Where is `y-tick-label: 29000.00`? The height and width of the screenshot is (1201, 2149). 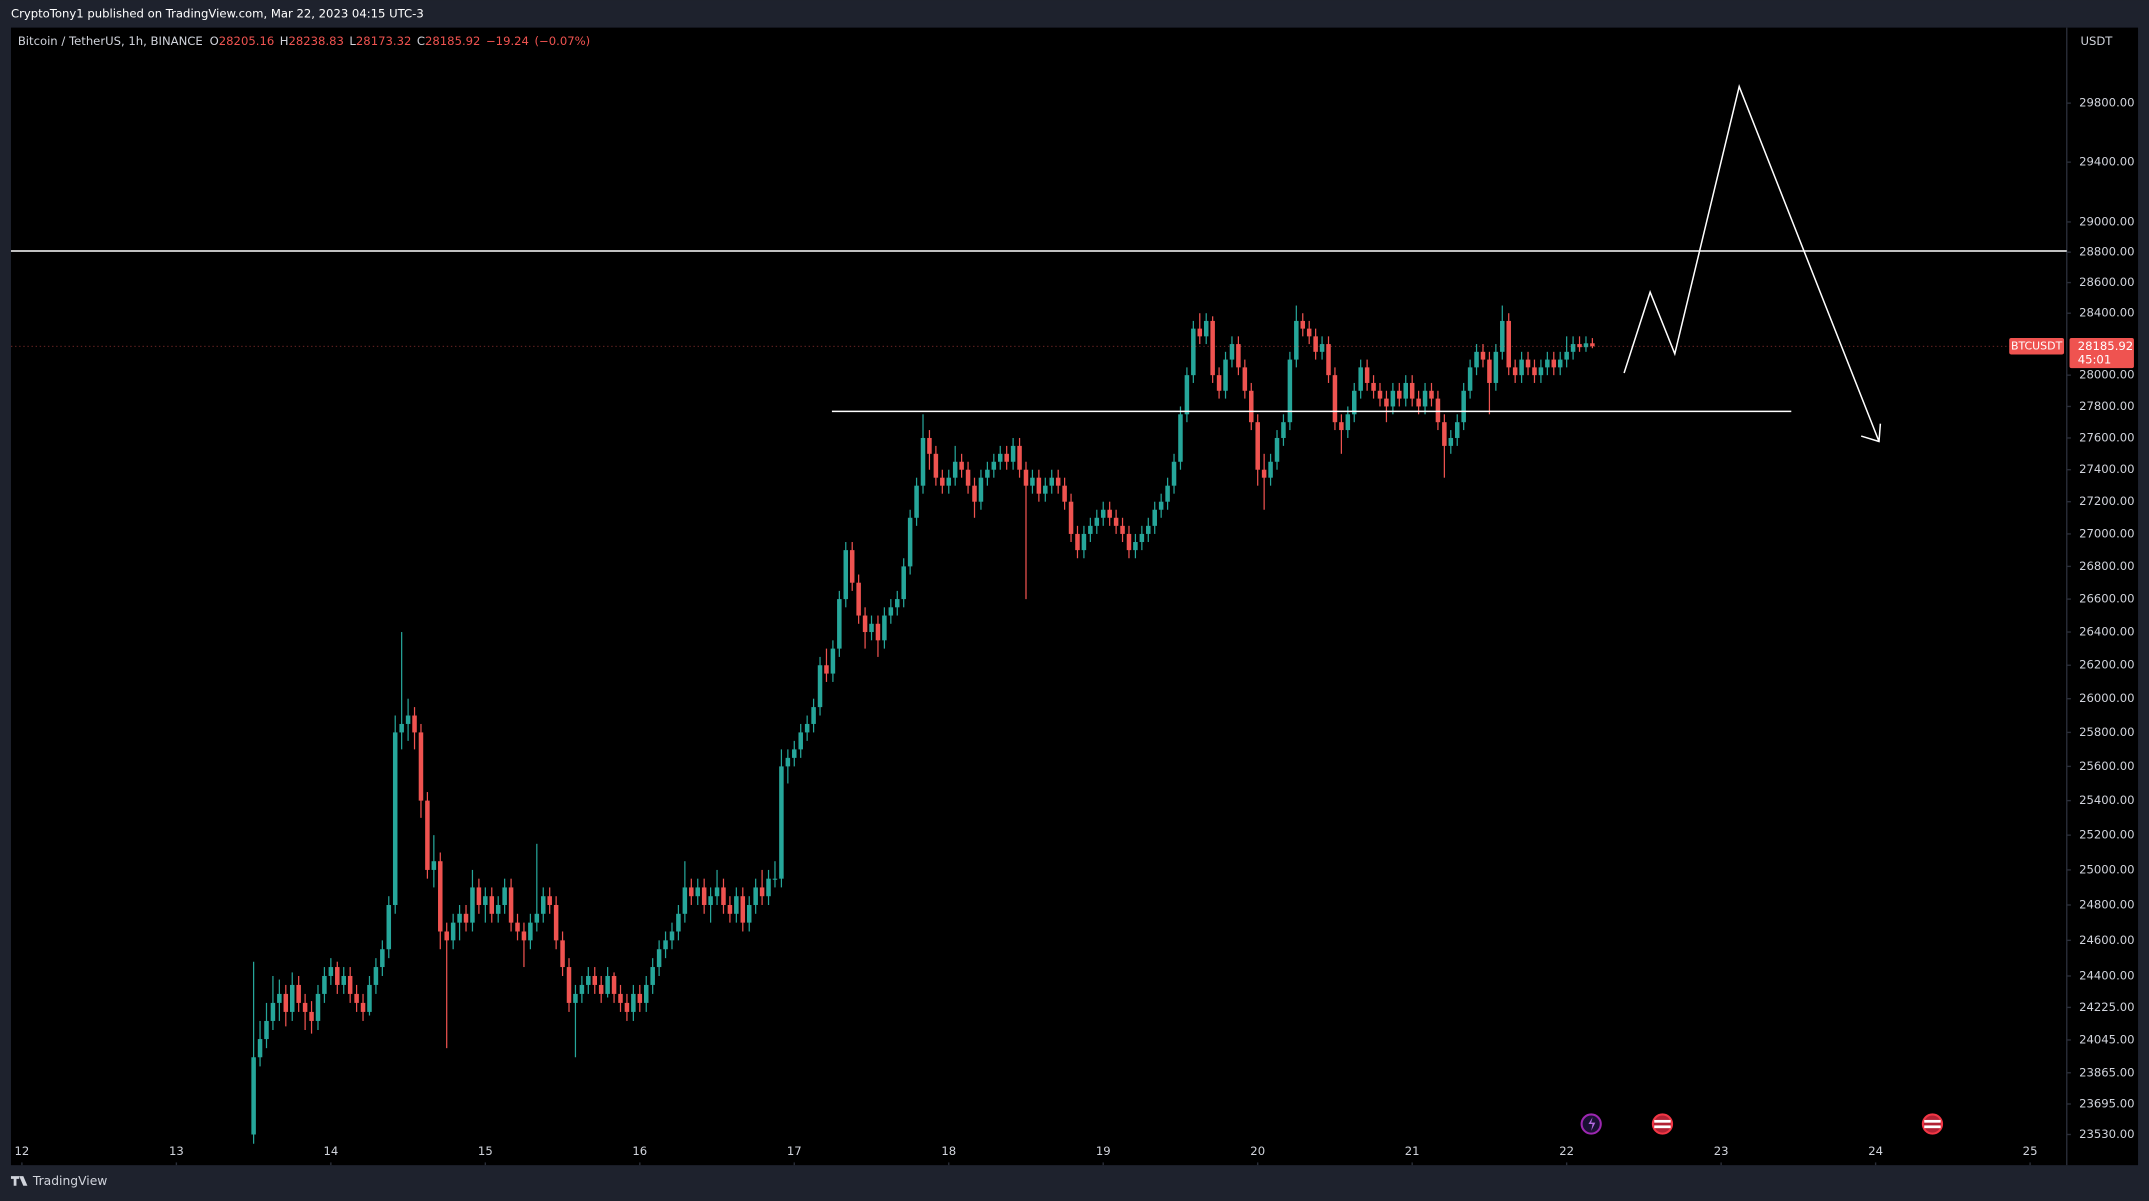 y-tick-label: 29000.00 is located at coordinates (2106, 221).